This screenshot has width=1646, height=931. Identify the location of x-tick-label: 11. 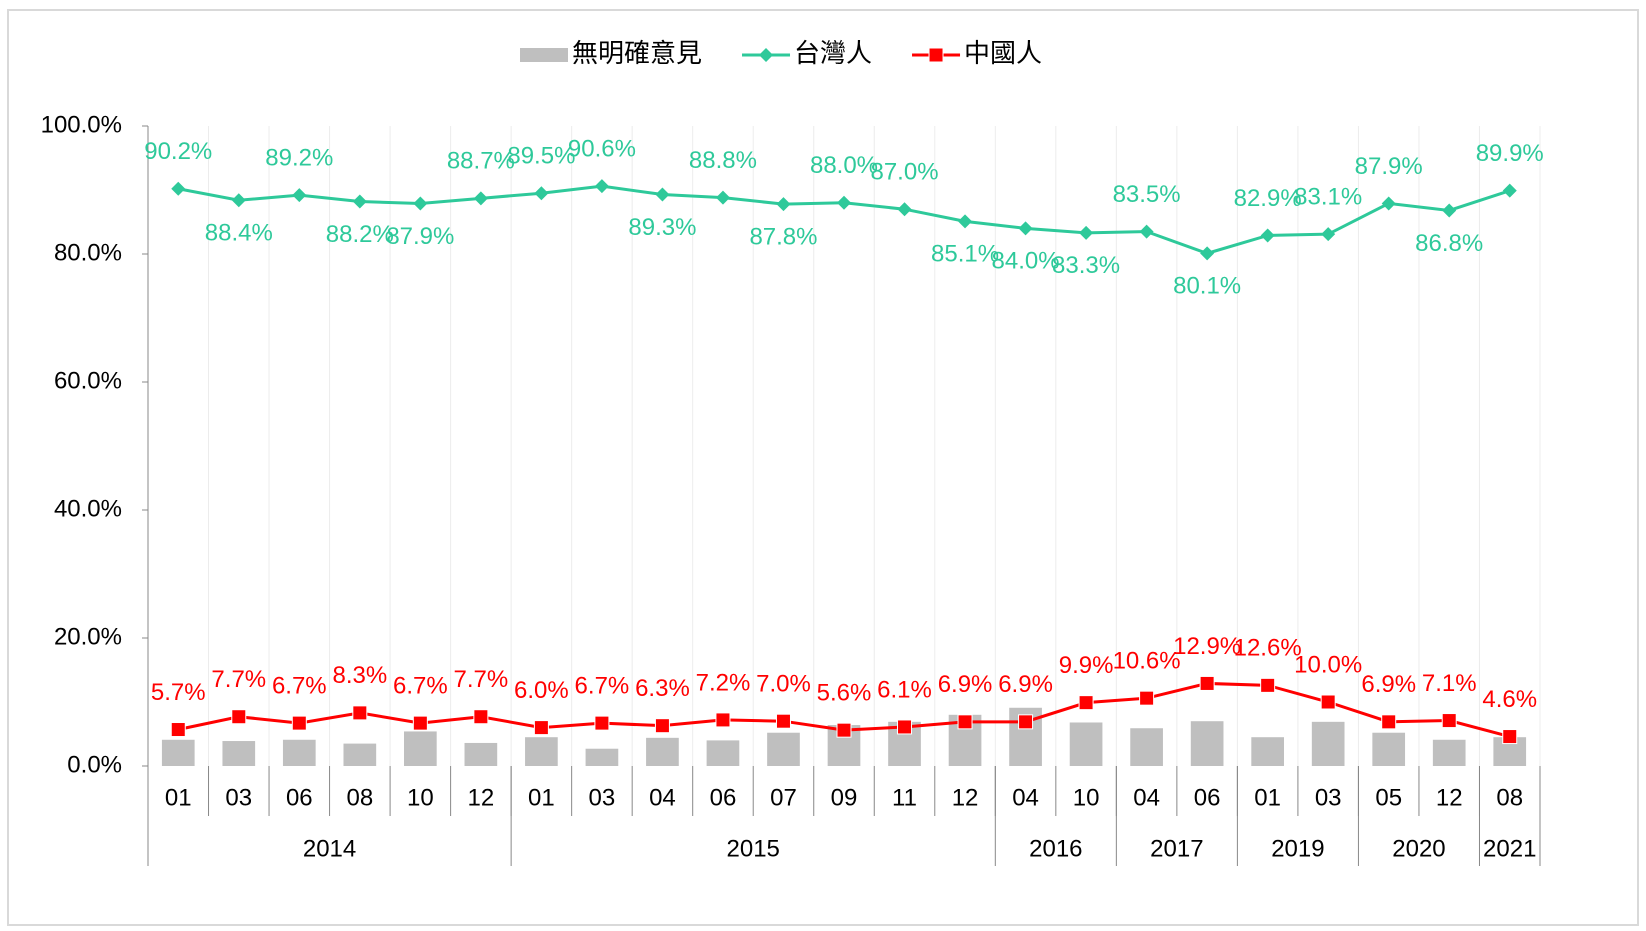
(904, 797).